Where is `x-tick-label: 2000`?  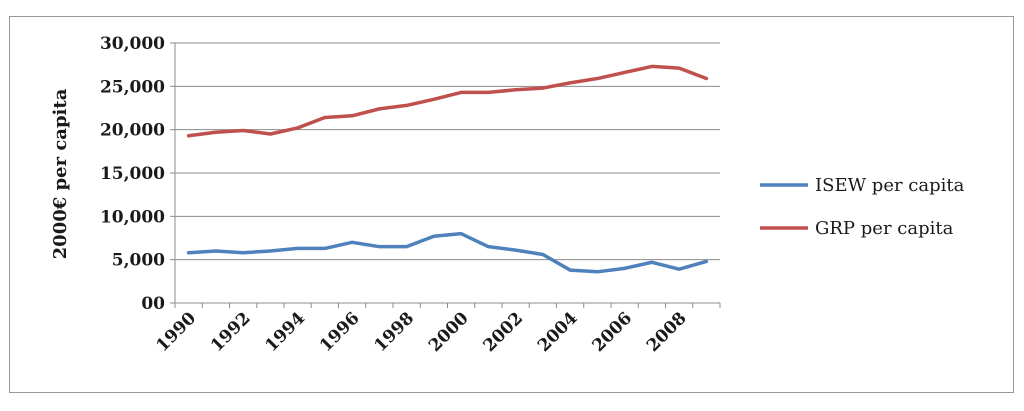
x-tick-label: 2000 is located at coordinates (449, 332).